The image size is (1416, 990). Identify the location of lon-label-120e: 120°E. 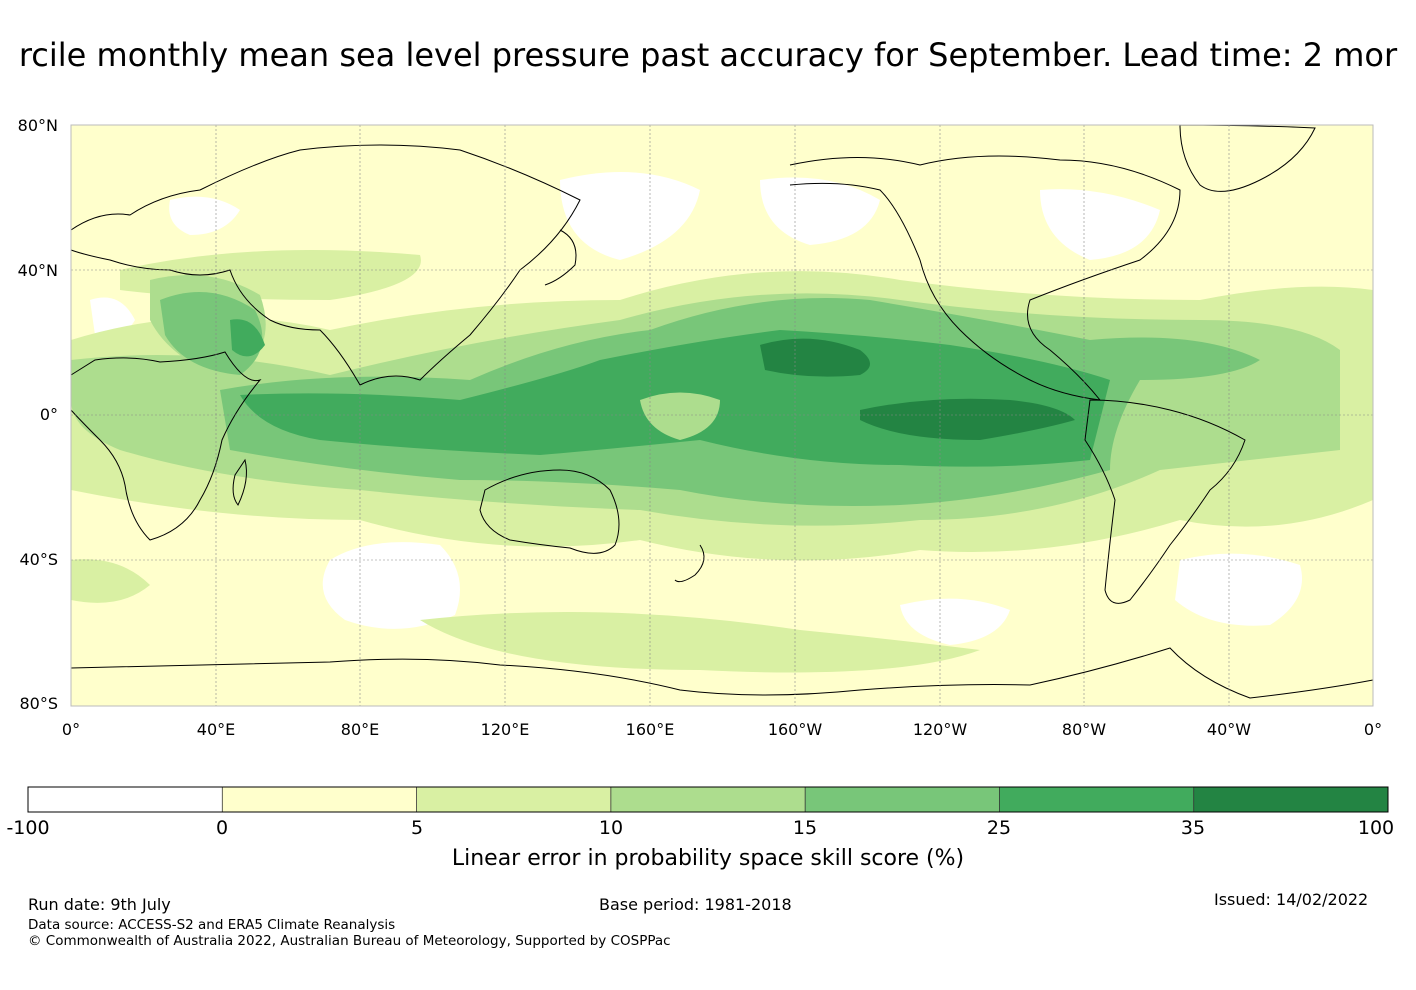
(505, 729).